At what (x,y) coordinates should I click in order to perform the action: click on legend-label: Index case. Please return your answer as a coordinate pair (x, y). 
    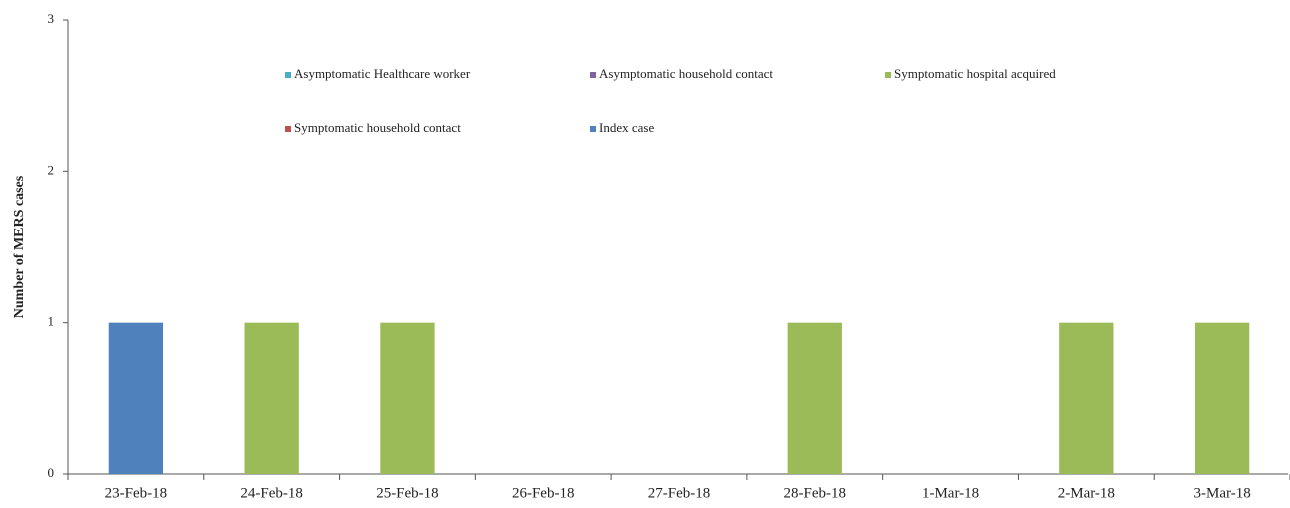
    Looking at the image, I should click on (626, 127).